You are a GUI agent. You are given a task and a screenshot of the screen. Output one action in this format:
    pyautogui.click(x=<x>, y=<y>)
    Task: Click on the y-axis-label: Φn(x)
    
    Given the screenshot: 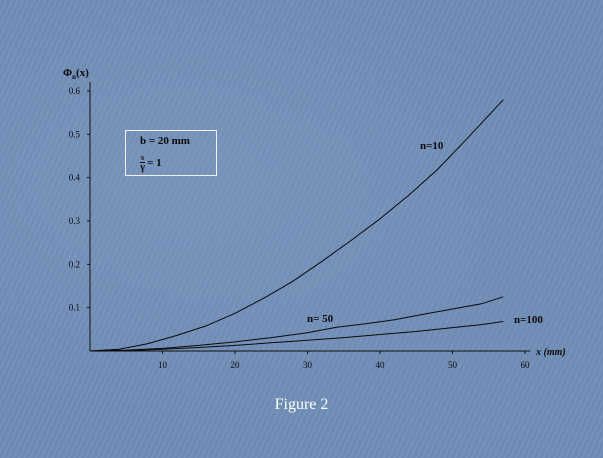 What is the action you would take?
    pyautogui.click(x=76, y=74)
    